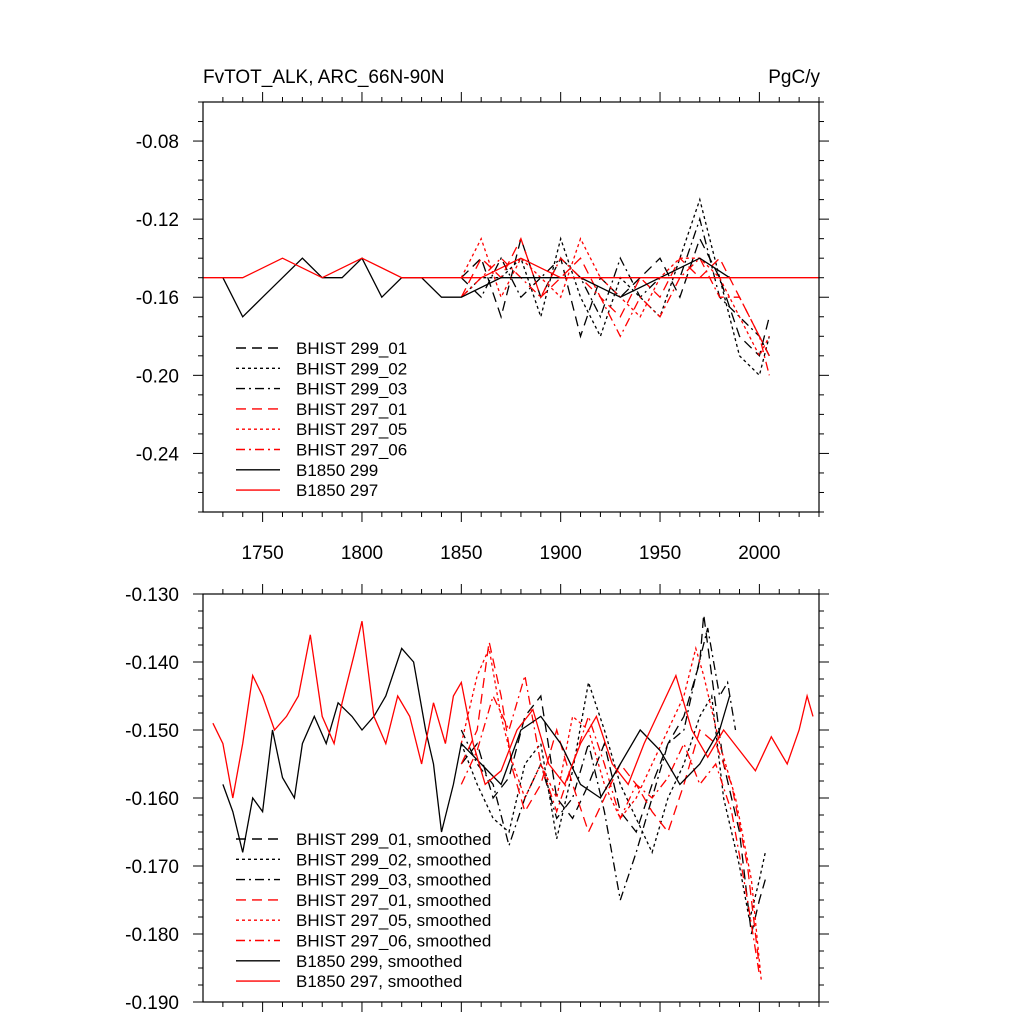 This screenshot has height=1024, width=1024. I want to click on top-xtick-label: 1900, so click(561, 553).